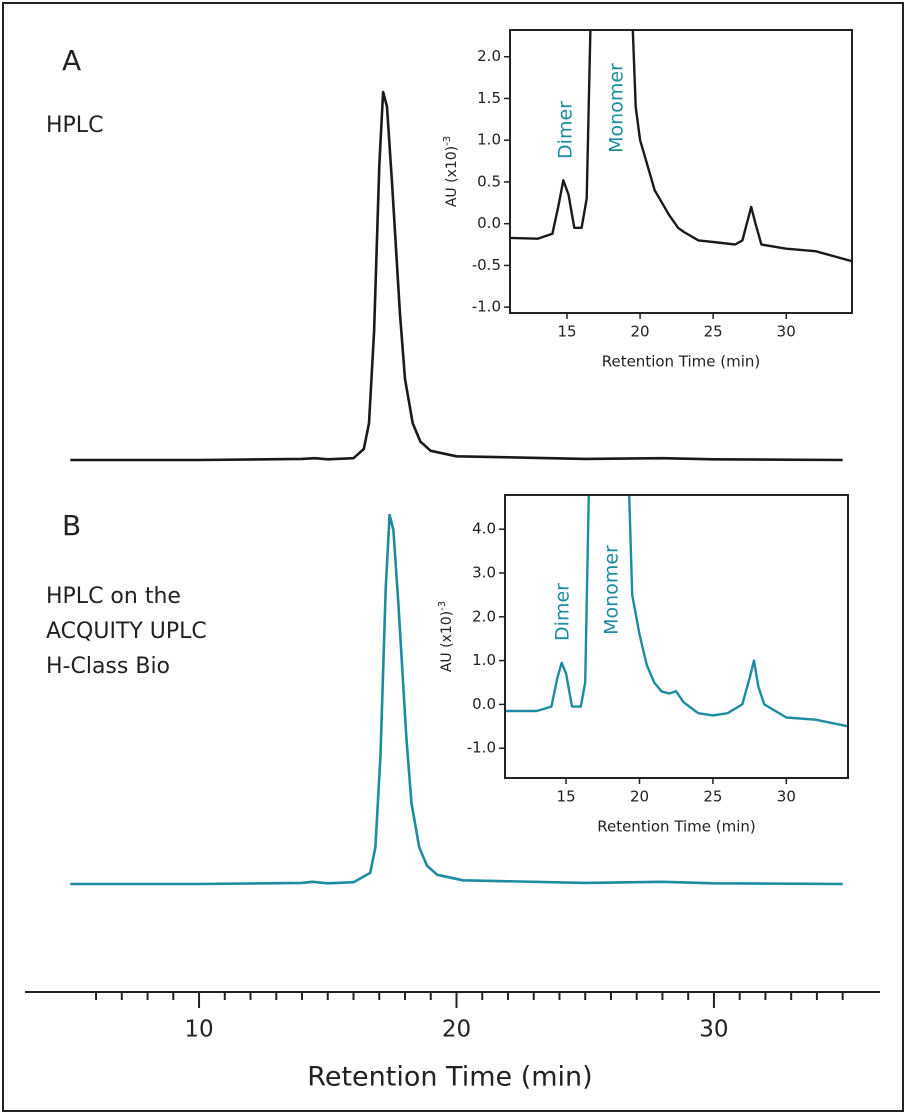 This screenshot has height=1115, width=907. Describe the element at coordinates (198, 1030) in the screenshot. I see `x-tick-label: 10` at that location.